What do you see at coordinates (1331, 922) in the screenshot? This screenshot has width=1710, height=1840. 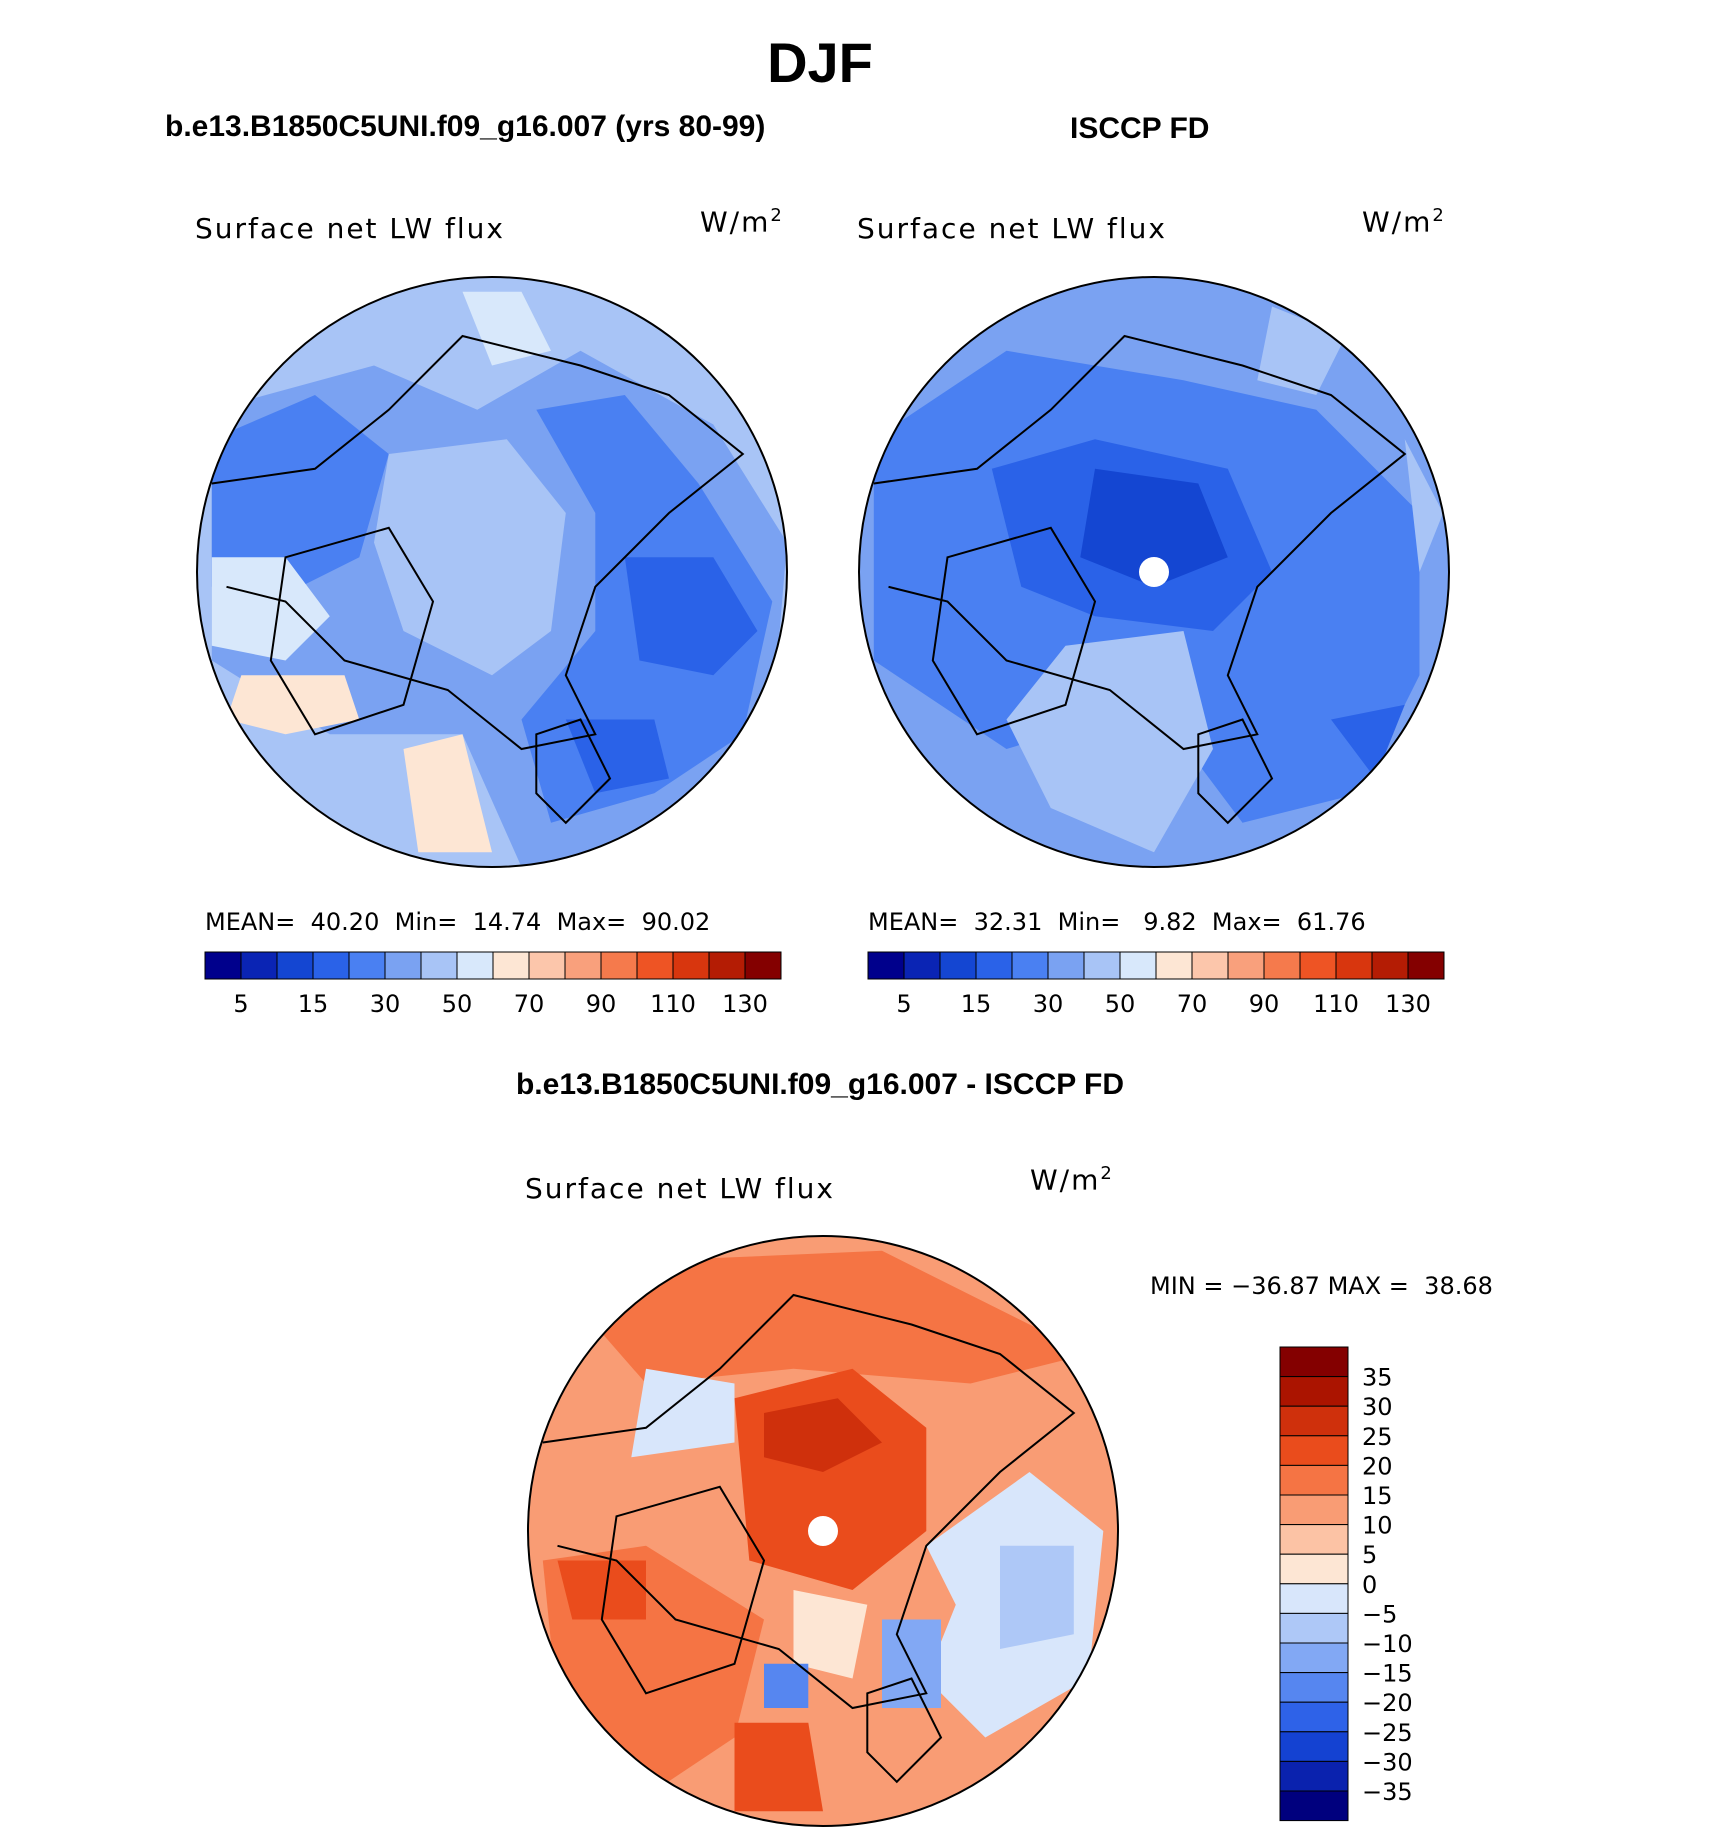 I see `obs-max-value: 61.76` at bounding box center [1331, 922].